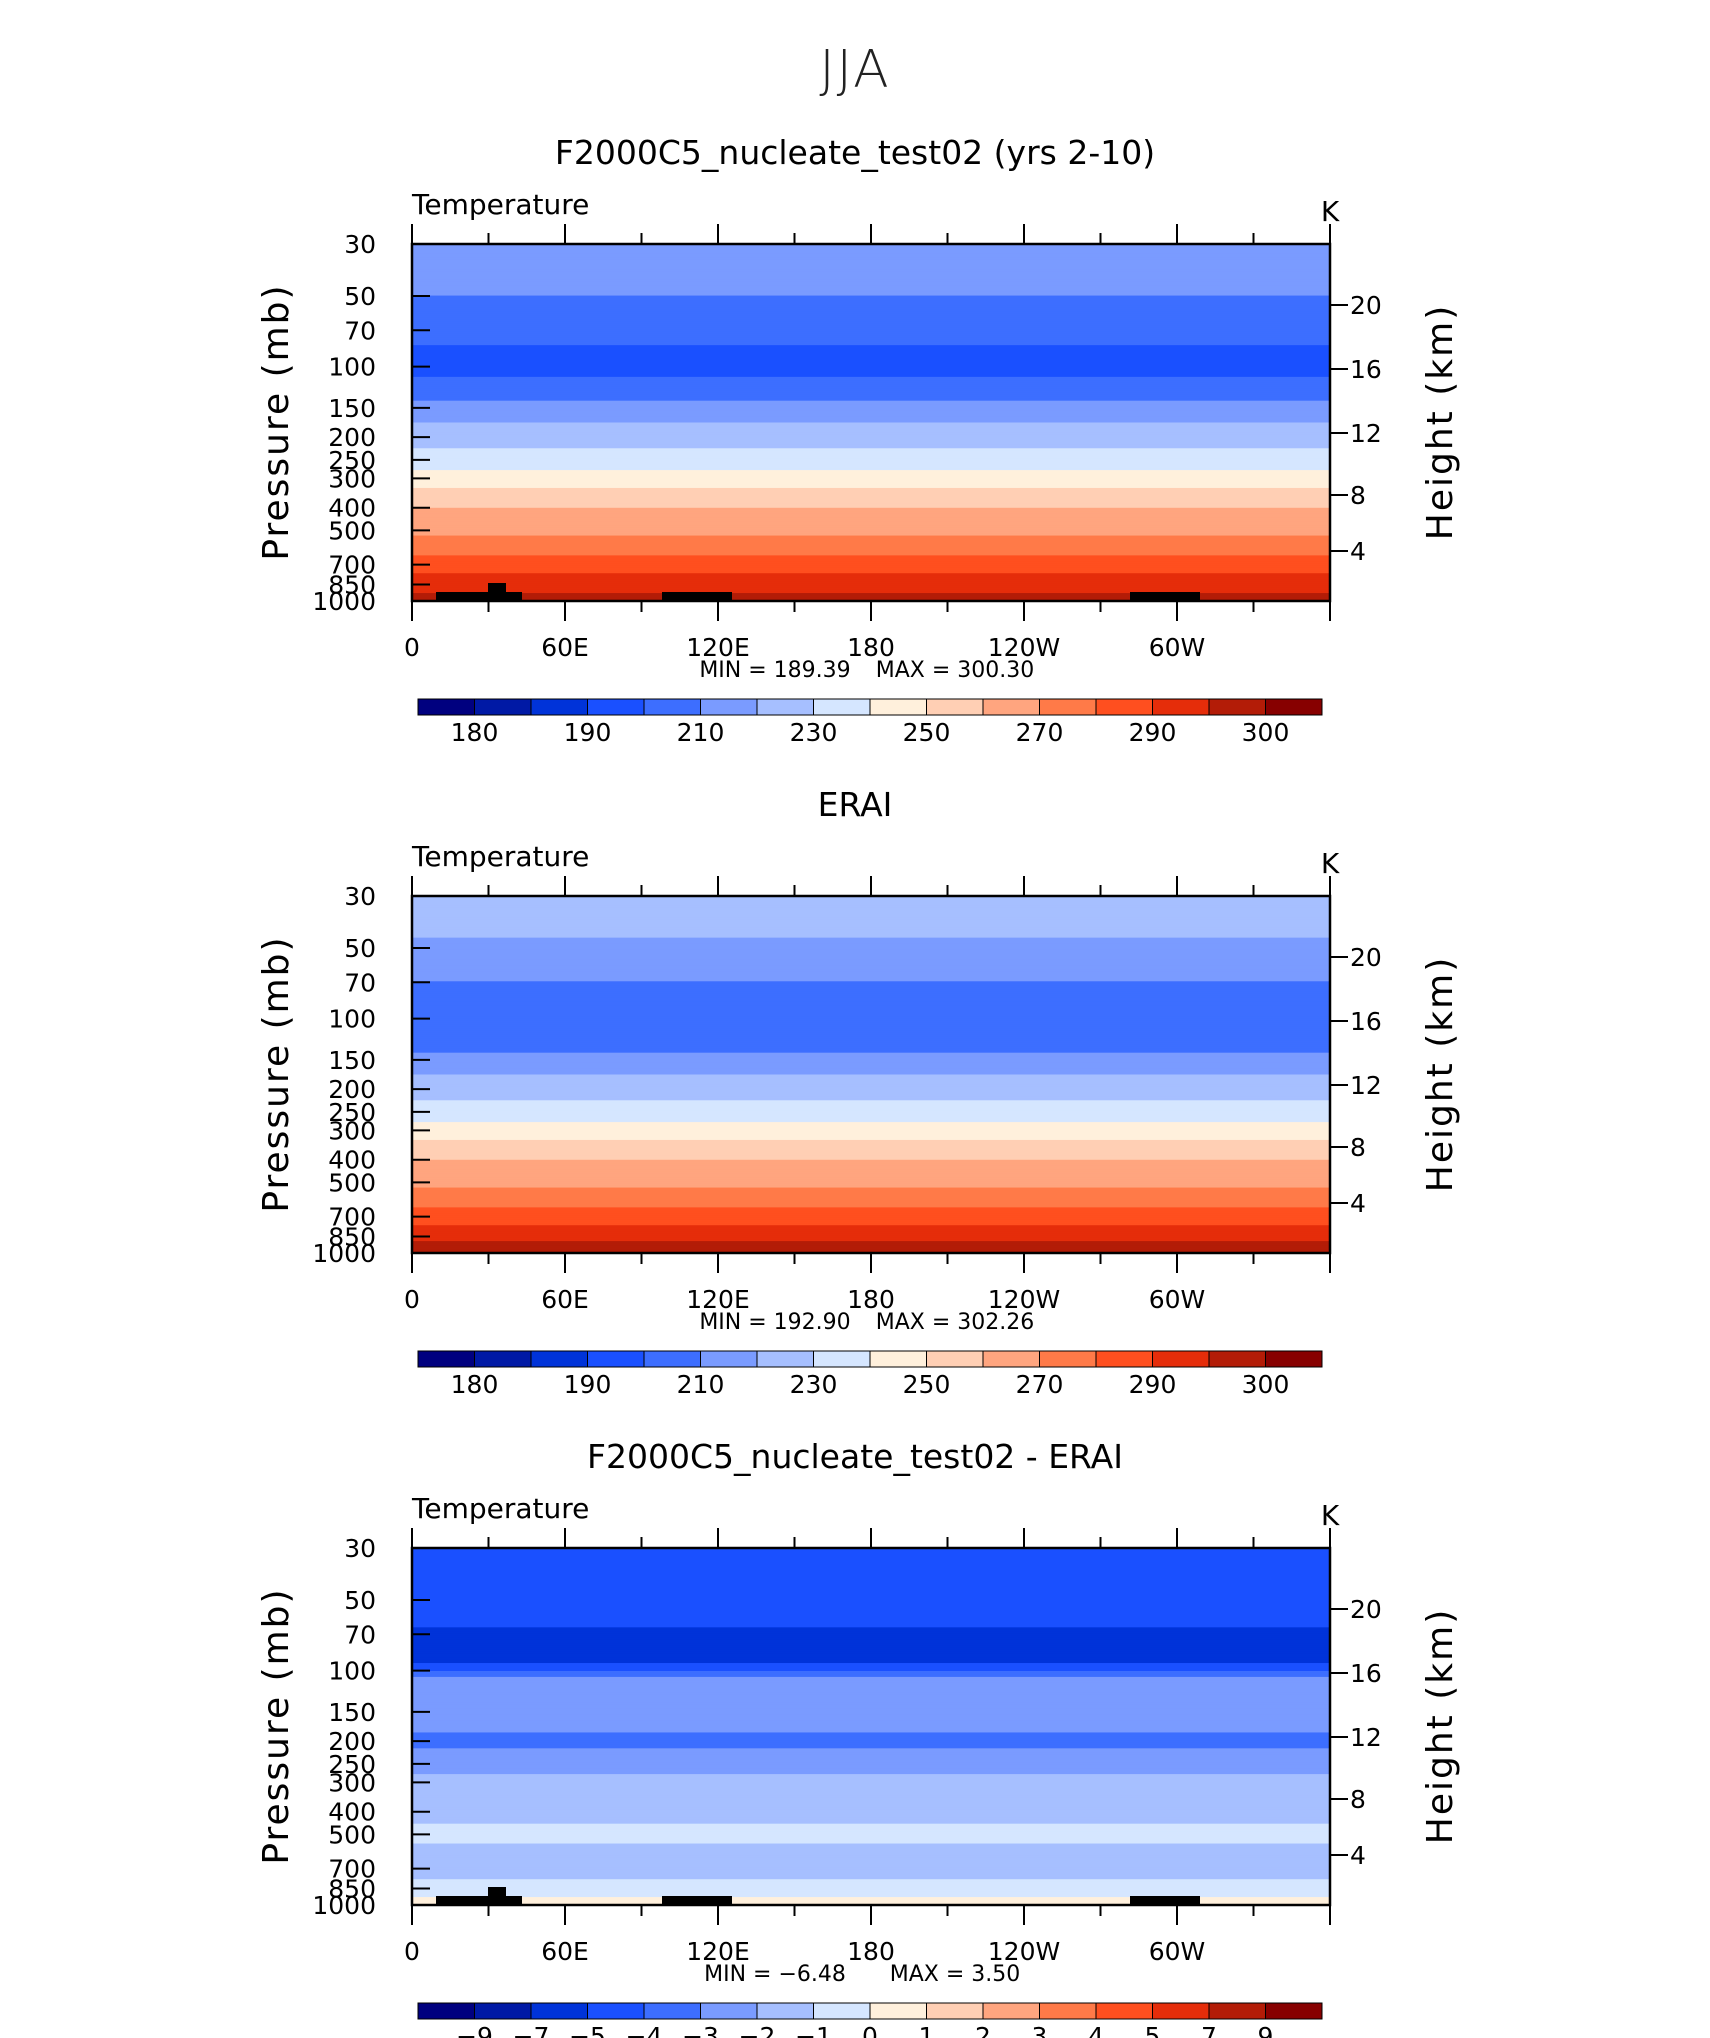 This screenshot has width=1710, height=2038. Describe the element at coordinates (870, 1374) in the screenshot. I see `colorbar: 180 190 210 230 250 270 290 300` at that location.